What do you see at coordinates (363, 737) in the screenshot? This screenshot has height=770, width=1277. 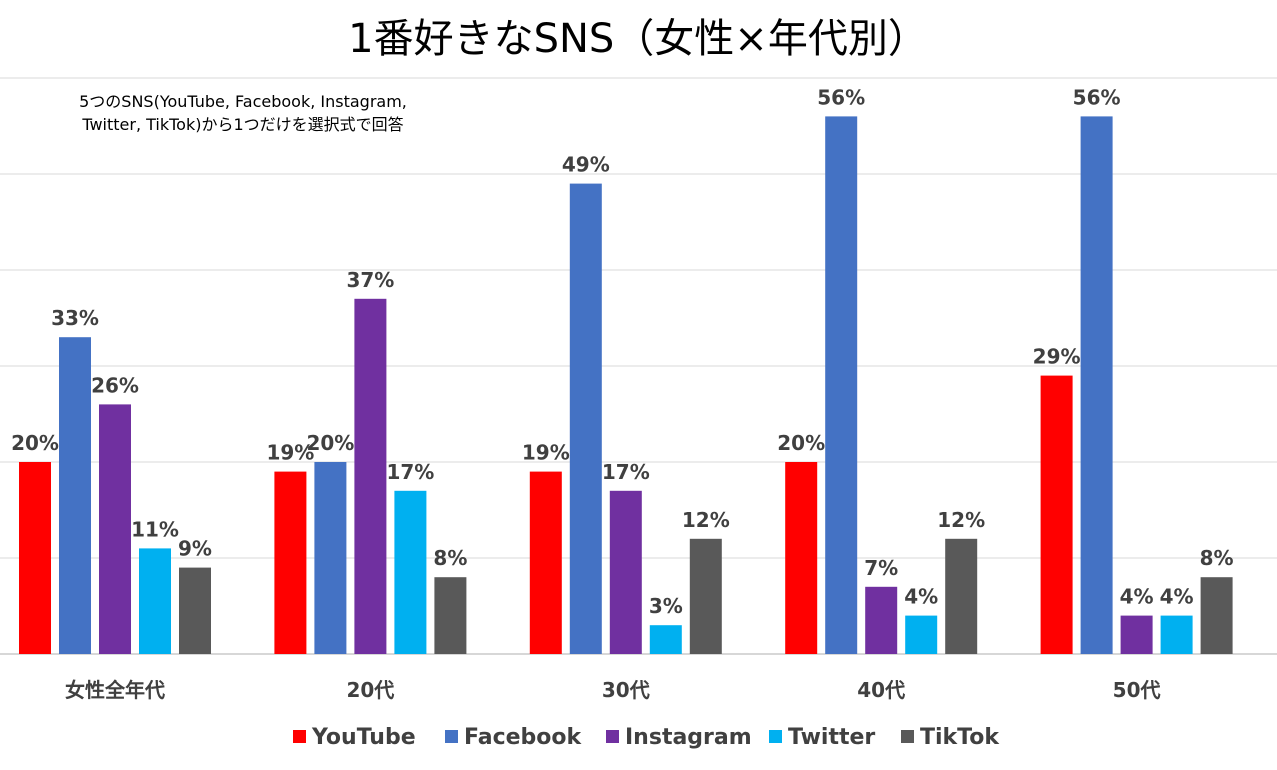 I see `legend-label-youtube: YouTube` at bounding box center [363, 737].